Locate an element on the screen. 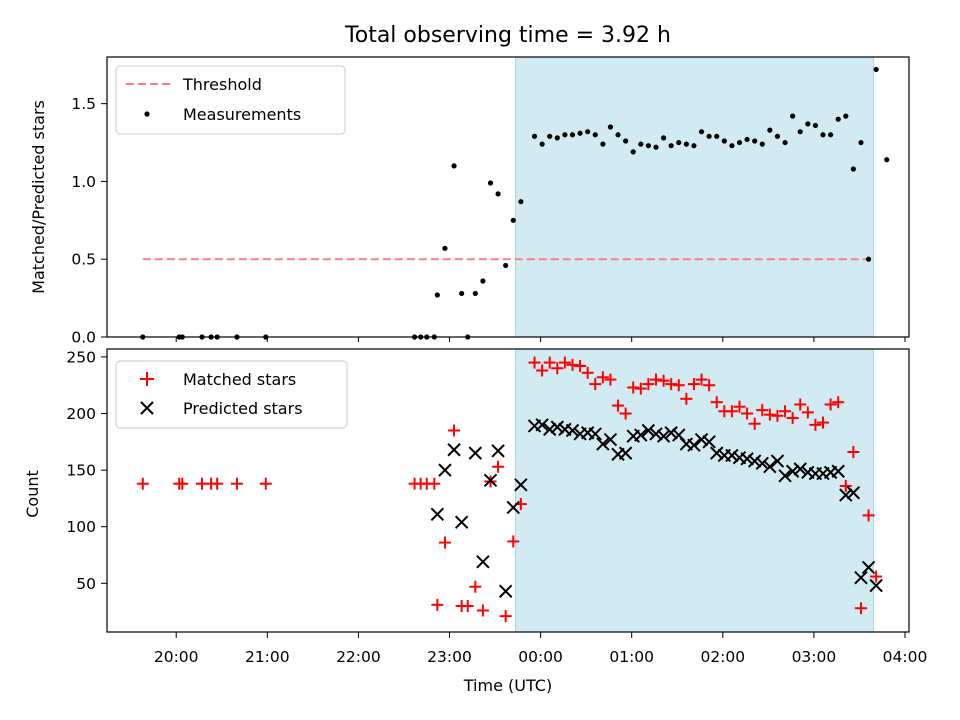 The width and height of the screenshot is (960, 720). y-tick-label: 250 is located at coordinates (81, 357).